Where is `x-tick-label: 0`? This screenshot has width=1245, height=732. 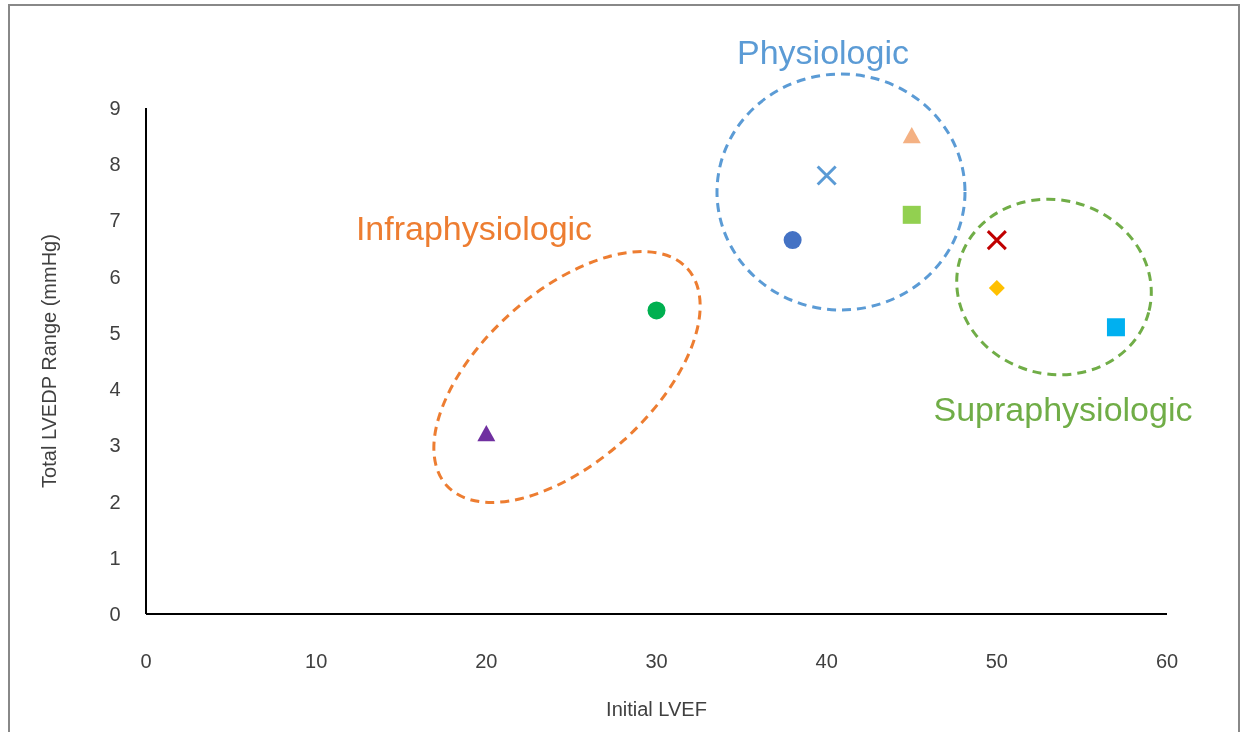 x-tick-label: 0 is located at coordinates (146, 661).